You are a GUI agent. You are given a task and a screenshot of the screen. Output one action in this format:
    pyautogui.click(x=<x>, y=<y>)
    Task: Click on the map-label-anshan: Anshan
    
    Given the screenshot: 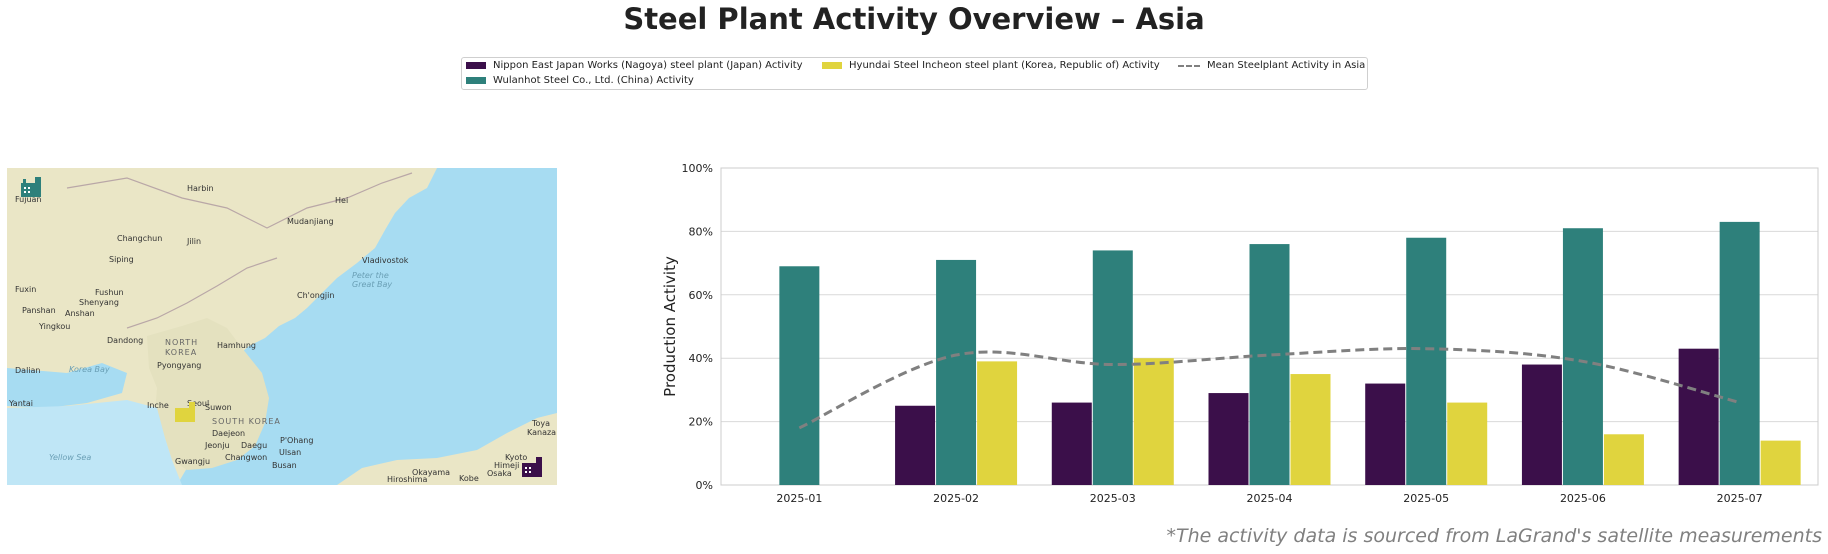 What is the action you would take?
    pyautogui.click(x=80, y=313)
    